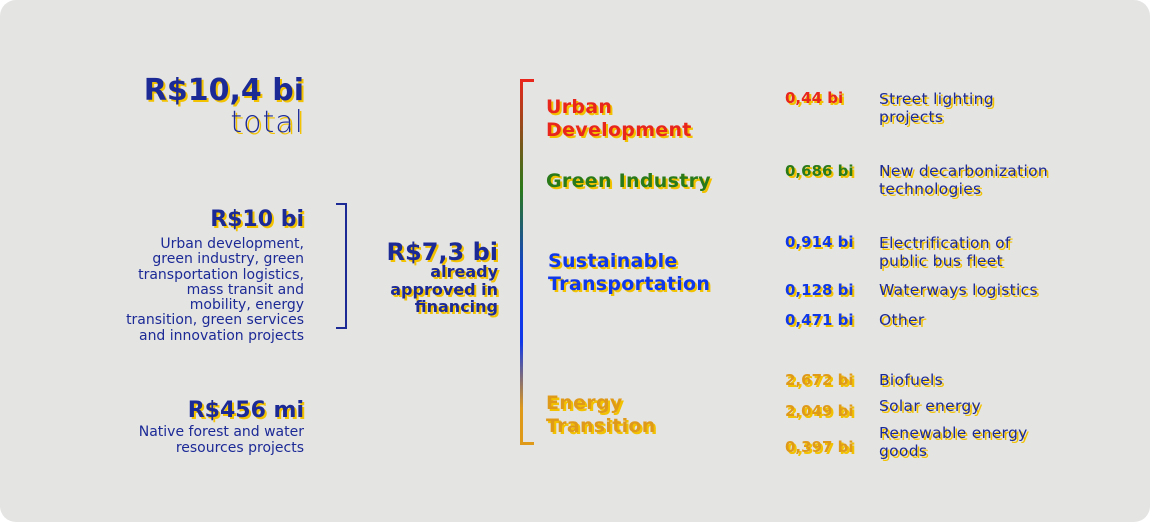 This screenshot has height=522, width=1150. I want to click on label-line: Street lighting, so click(936, 99).